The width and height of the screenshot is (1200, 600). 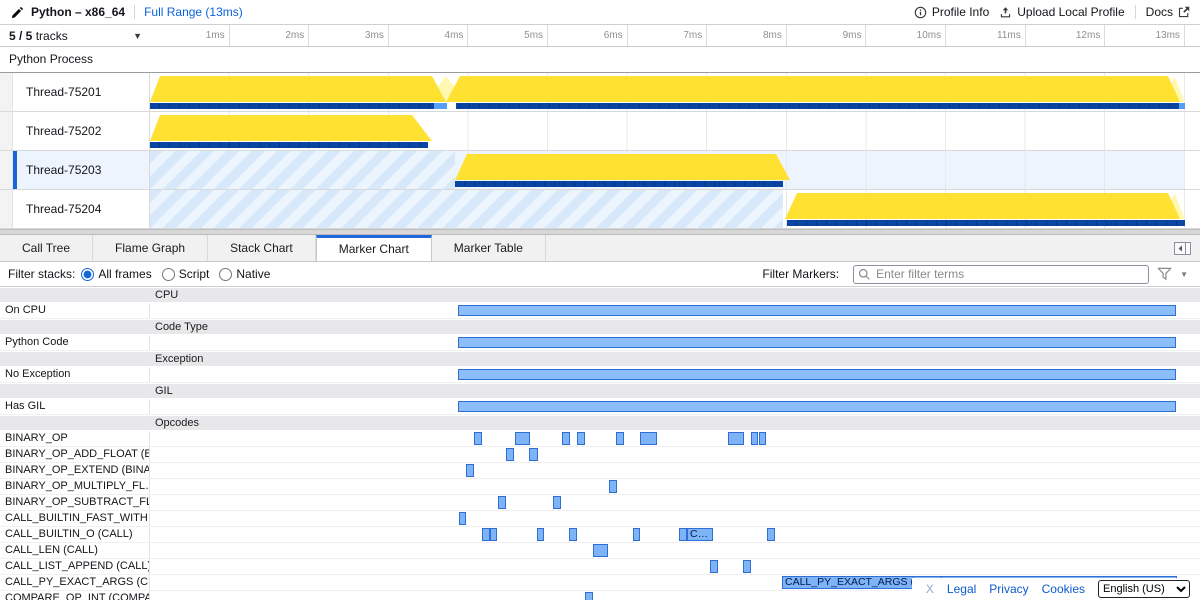 I want to click on tab-marker-table: Marker Table, so click(x=489, y=248).